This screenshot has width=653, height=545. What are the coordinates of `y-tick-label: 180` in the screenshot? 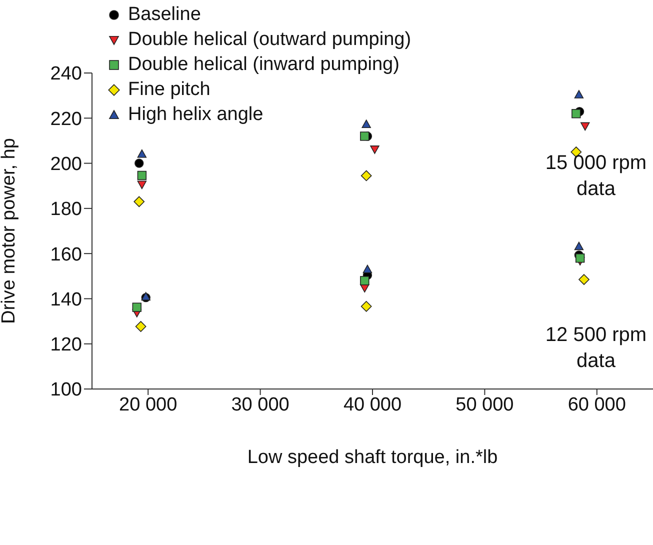 It's located at (66, 209).